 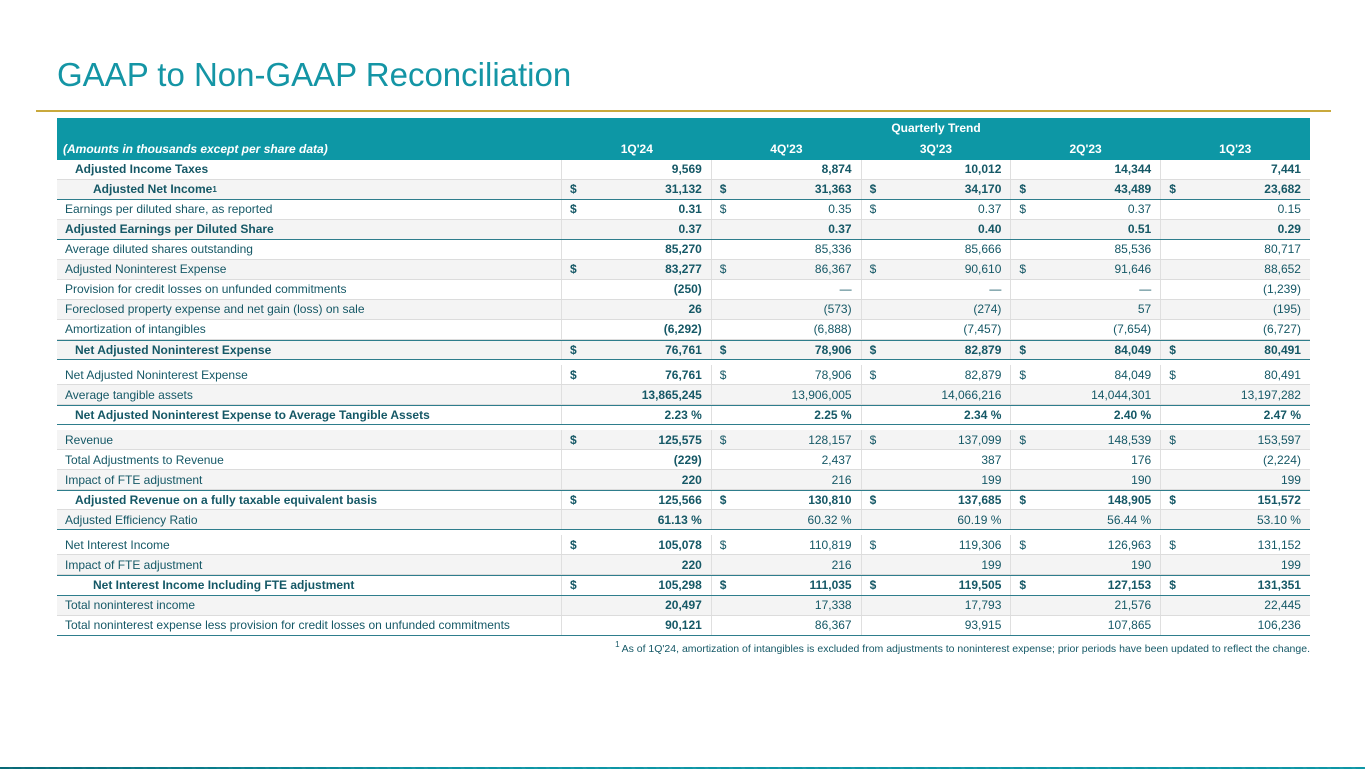 What do you see at coordinates (1086, 460) in the screenshot?
I see `cell-value: 176` at bounding box center [1086, 460].